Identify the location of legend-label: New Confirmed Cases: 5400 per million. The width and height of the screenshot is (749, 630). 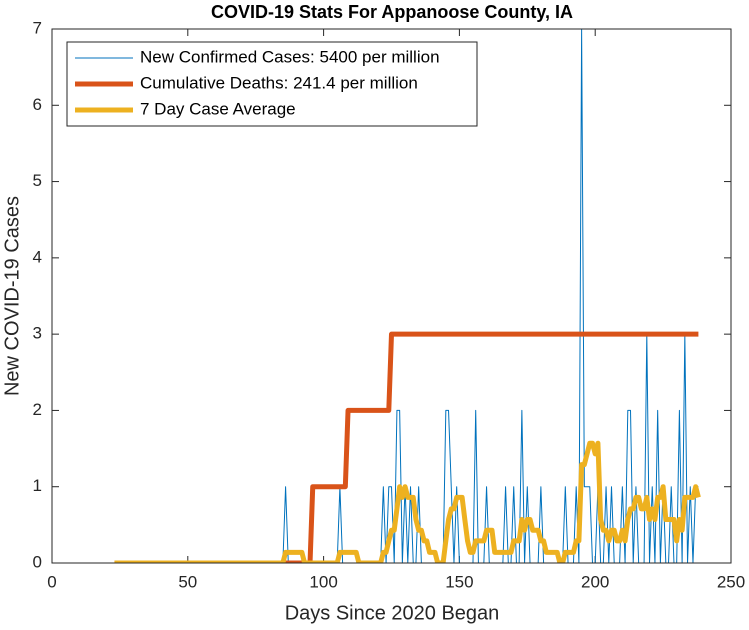
(290, 56).